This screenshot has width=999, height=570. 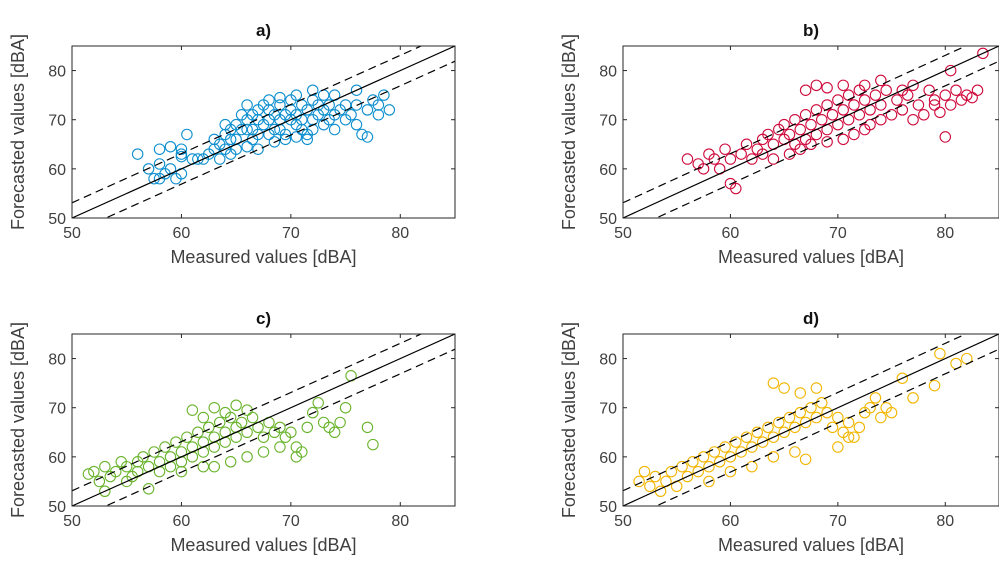 What do you see at coordinates (838, 233) in the screenshot?
I see `x-tick-label: 70` at bounding box center [838, 233].